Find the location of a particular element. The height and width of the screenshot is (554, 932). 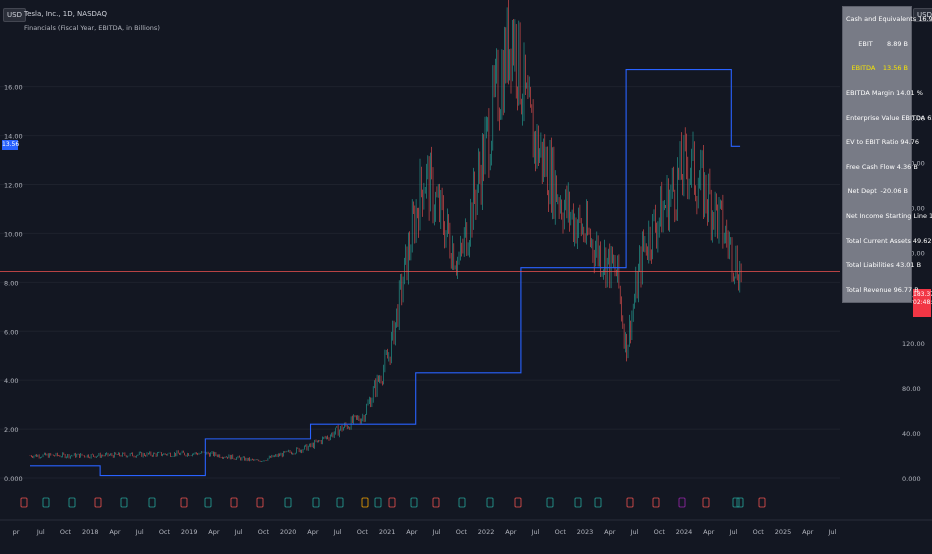

time-axis-label: 2023 is located at coordinates (585, 532).